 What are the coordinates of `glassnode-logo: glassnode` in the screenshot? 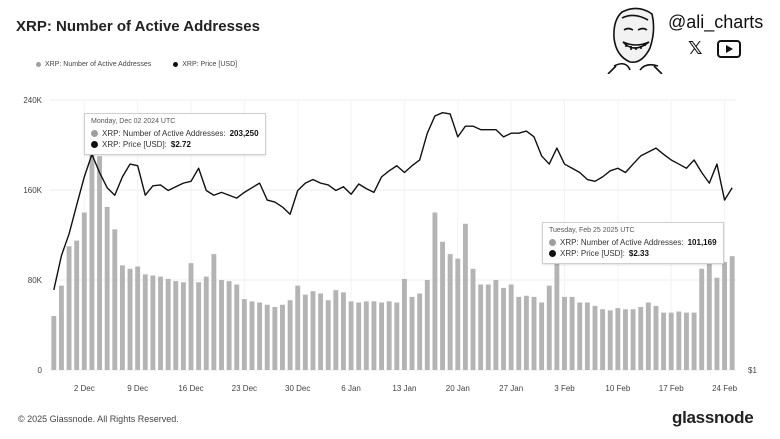 It's located at (713, 417).